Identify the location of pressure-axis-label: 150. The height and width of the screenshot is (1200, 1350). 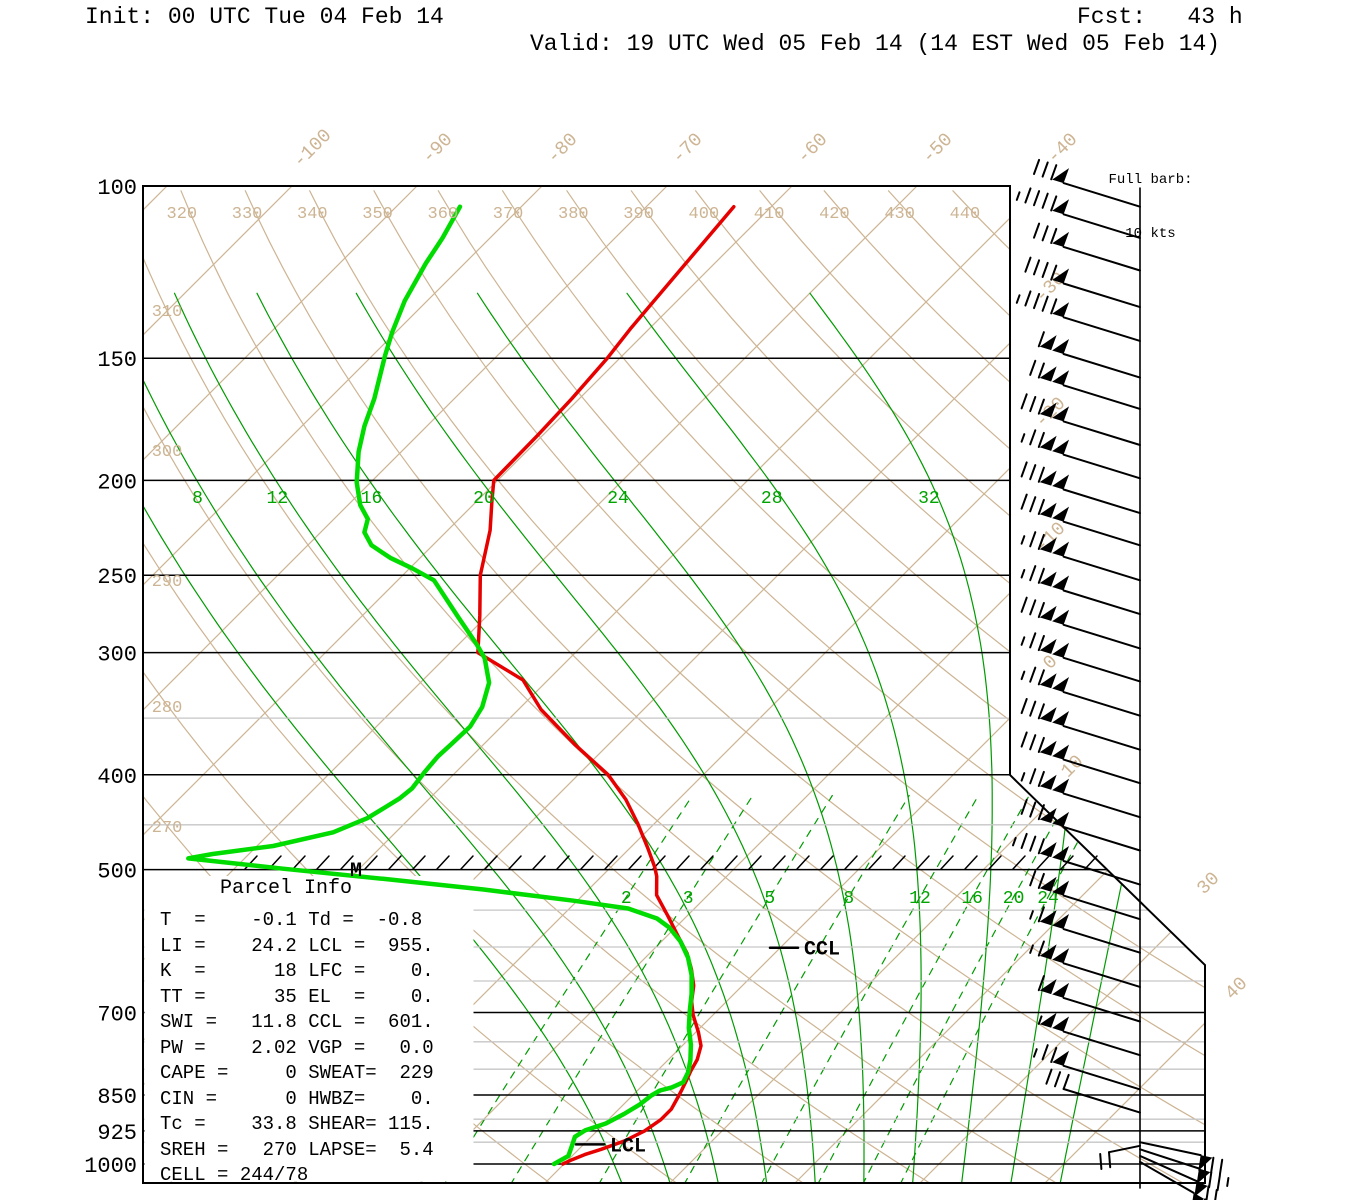
(117, 360).